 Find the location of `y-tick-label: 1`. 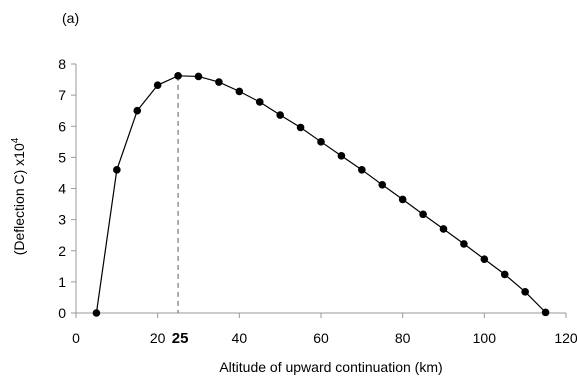

y-tick-label: 1 is located at coordinates (62, 282).